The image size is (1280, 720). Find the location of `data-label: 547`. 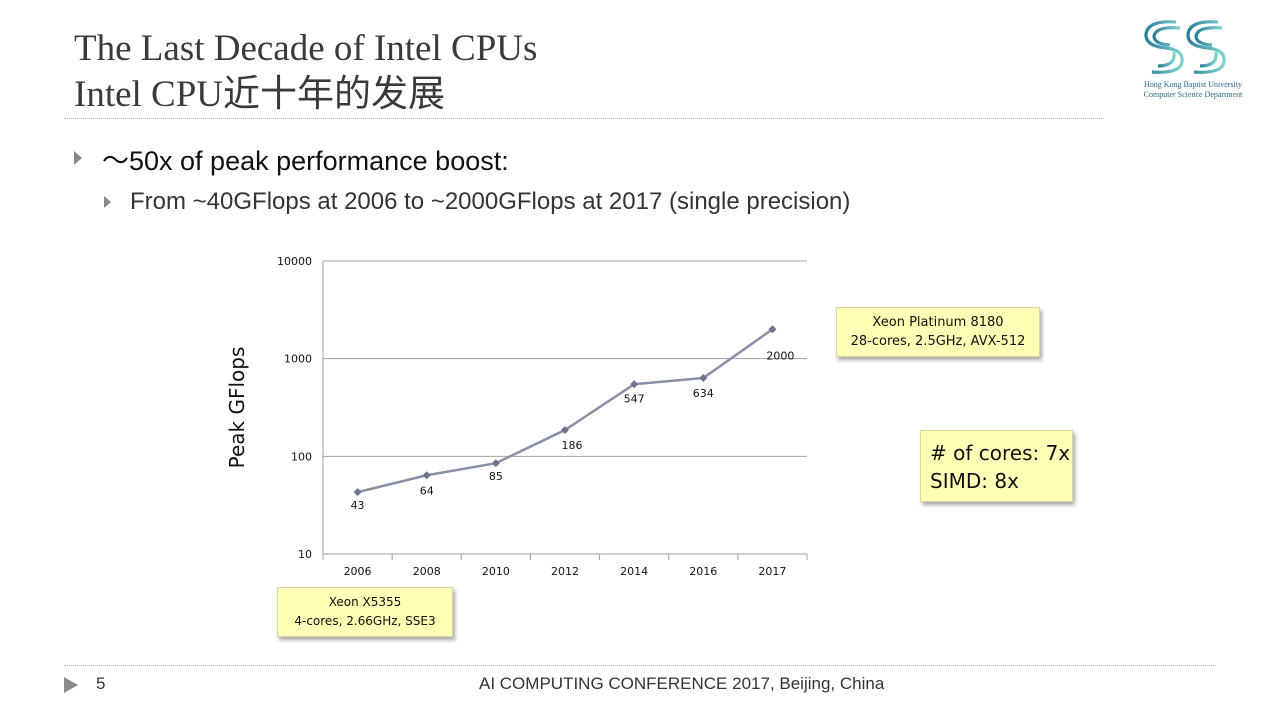

data-label: 547 is located at coordinates (634, 398).